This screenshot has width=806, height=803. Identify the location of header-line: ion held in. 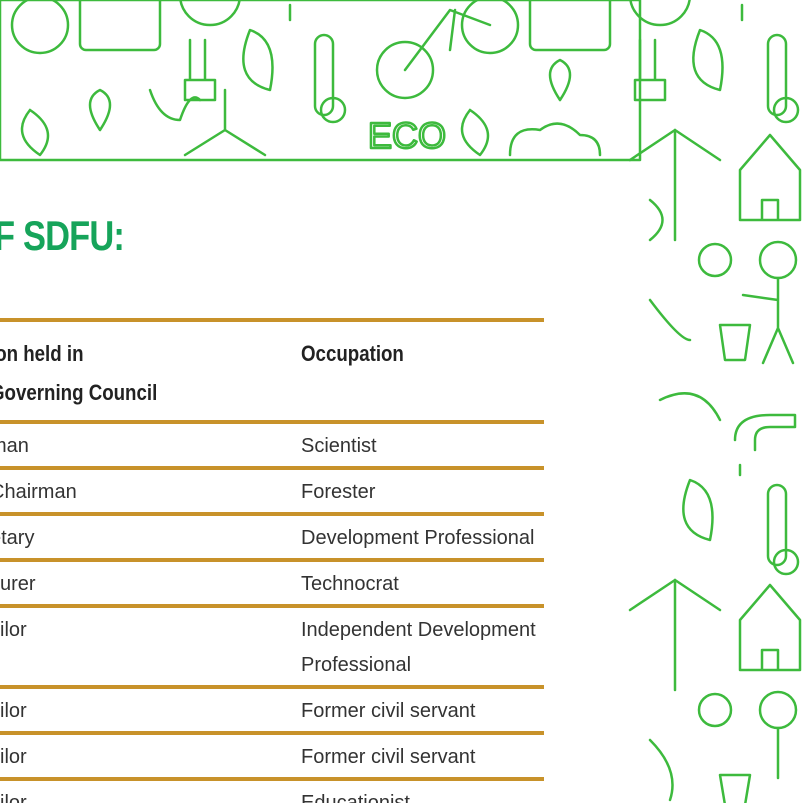
(42, 353).